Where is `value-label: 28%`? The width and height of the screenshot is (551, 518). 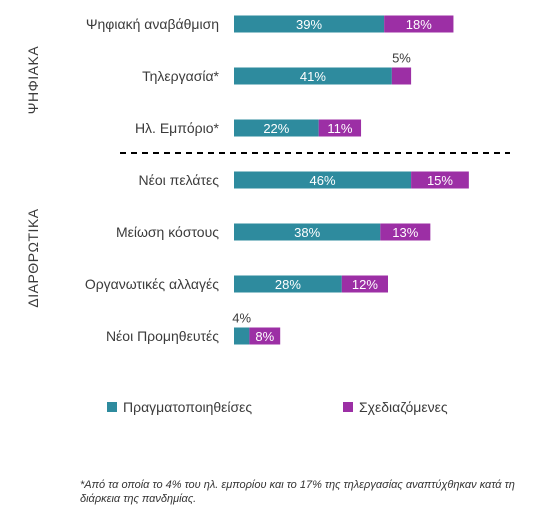
value-label: 28% is located at coordinates (288, 284).